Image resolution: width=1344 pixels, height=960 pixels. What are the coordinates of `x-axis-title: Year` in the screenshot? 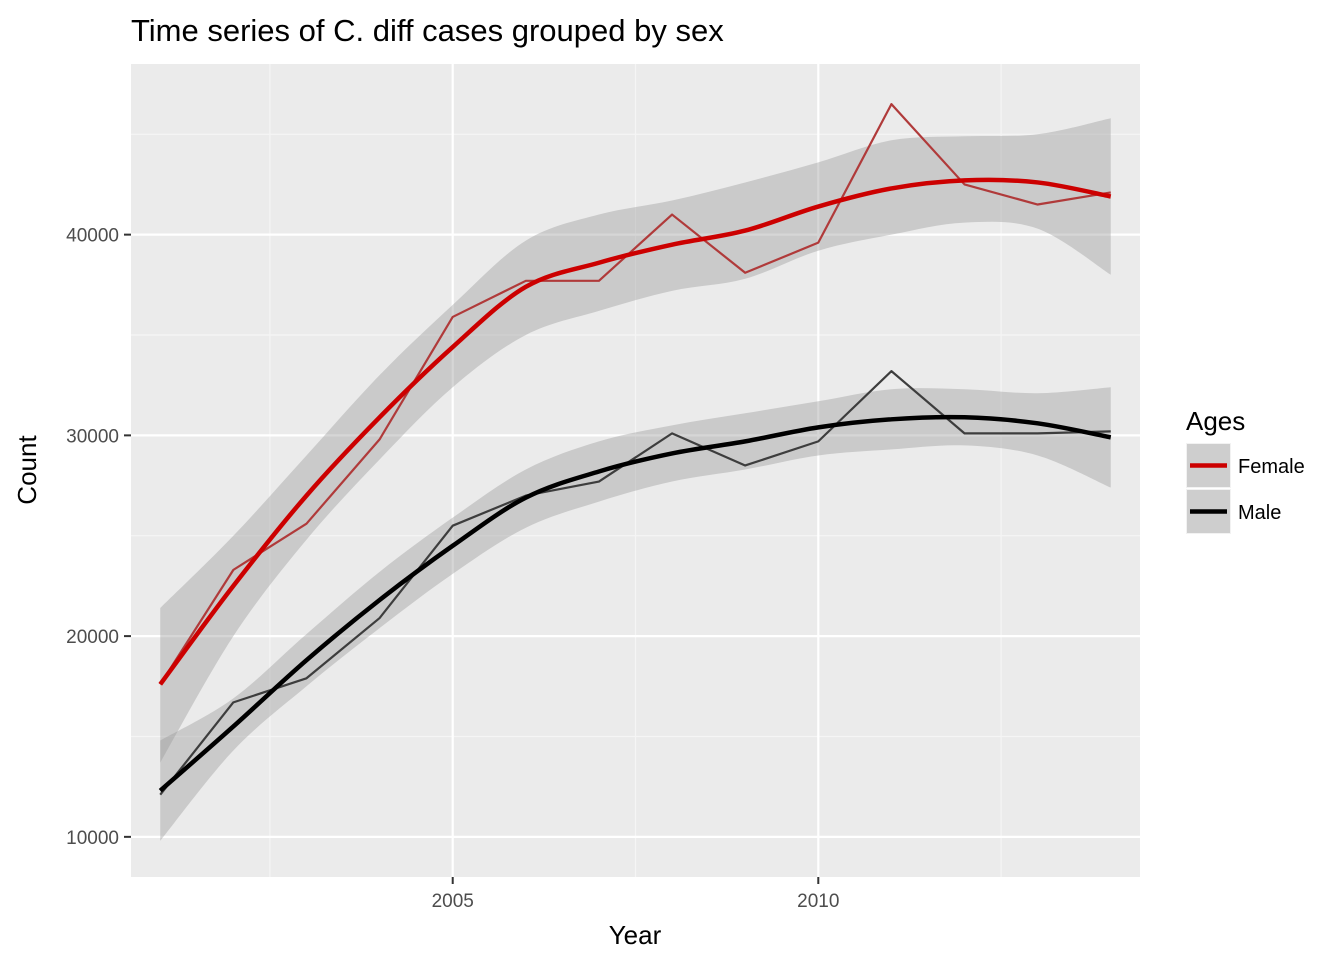 It's located at (635, 935).